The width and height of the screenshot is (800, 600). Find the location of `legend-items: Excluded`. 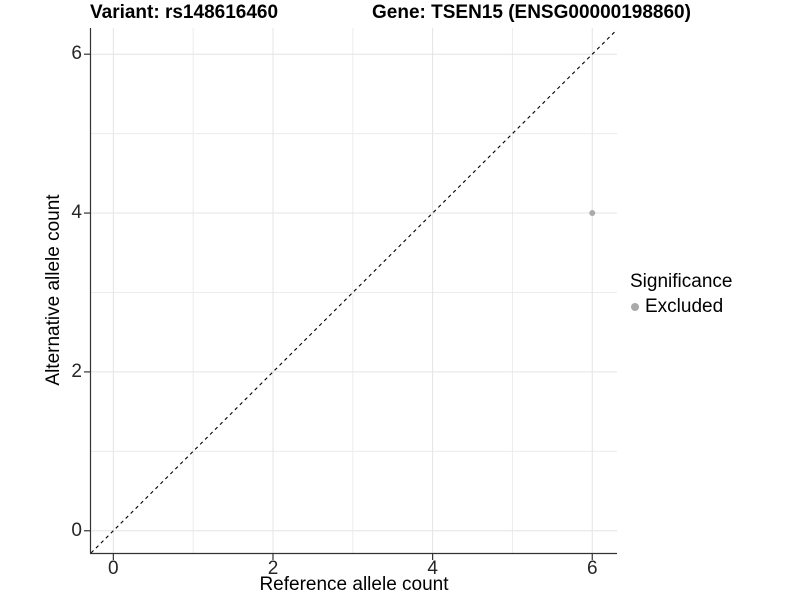

legend-items: Excluded is located at coordinates (681, 307).